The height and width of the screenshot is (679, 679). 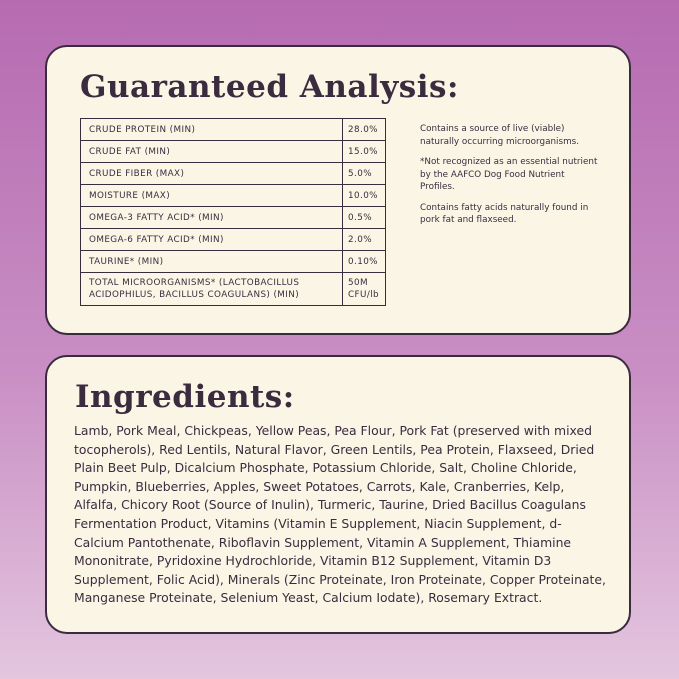 What do you see at coordinates (211, 129) in the screenshot?
I see `nutrient-label: CRUDE PROTEIN (MIN)` at bounding box center [211, 129].